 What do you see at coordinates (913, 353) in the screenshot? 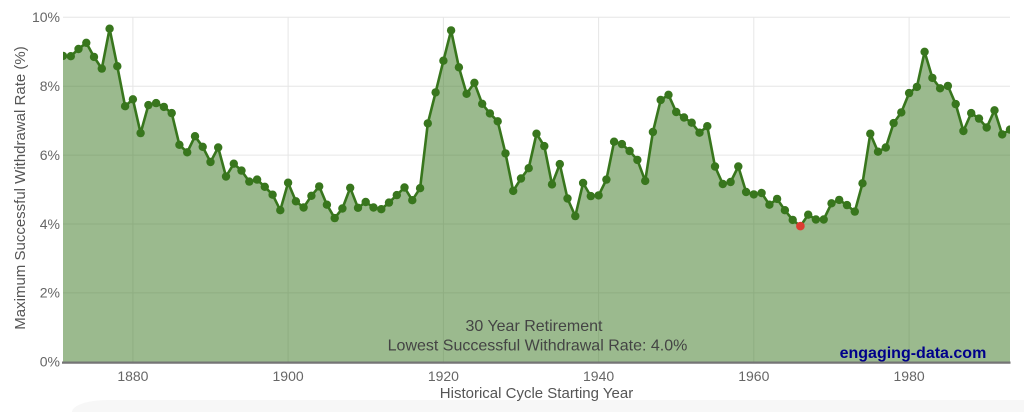
I see `svg-text: engaging-data.com` at bounding box center [913, 353].